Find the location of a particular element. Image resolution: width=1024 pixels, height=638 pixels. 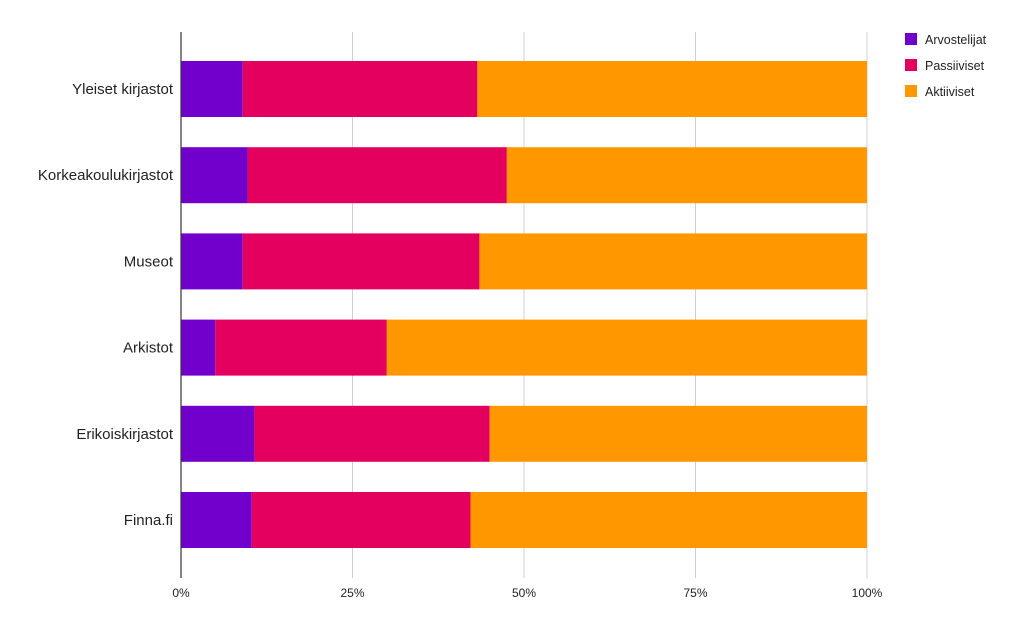

legend: Arvostelijat Passiiviset Aktiiviset is located at coordinates (946, 66).